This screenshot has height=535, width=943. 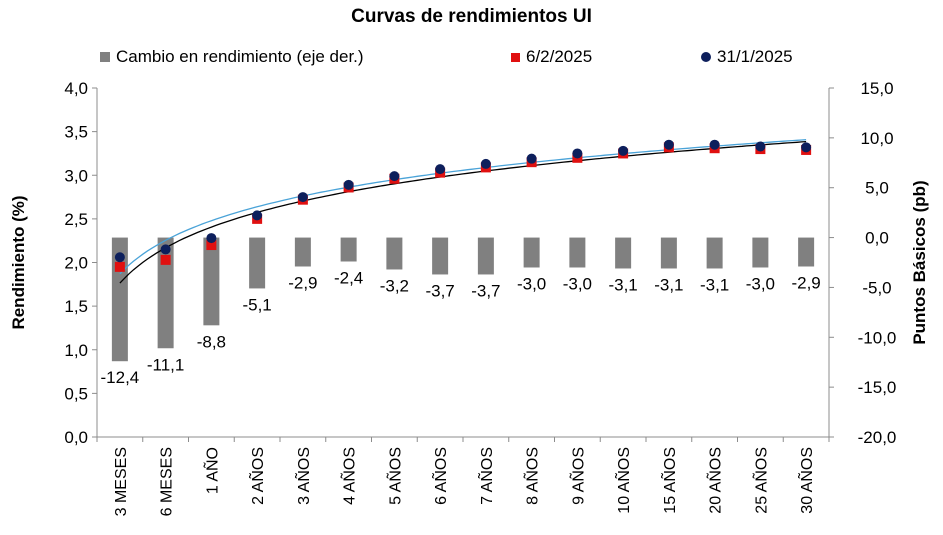 I want to click on left-tick-label: 3,0, so click(x=76, y=175).